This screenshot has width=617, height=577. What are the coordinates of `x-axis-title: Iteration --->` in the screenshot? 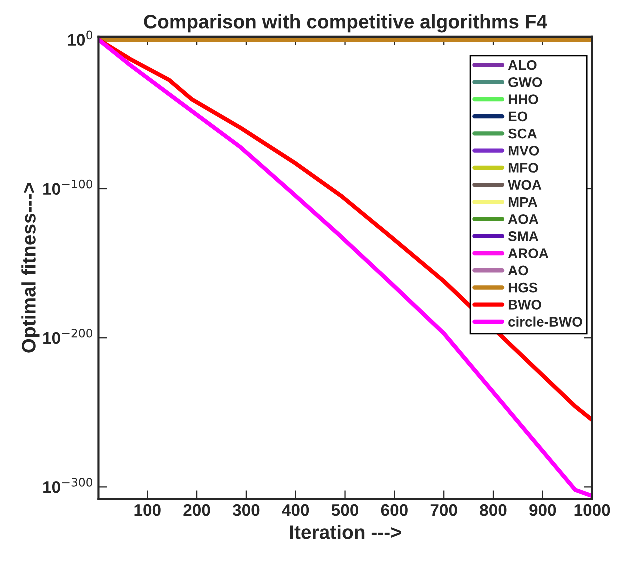 It's located at (346, 532).